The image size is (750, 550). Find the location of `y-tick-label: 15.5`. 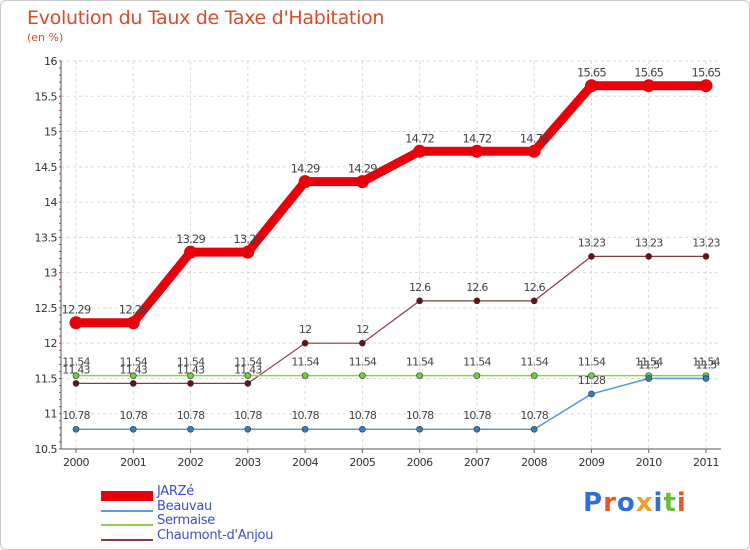

y-tick-label: 15.5 is located at coordinates (46, 96).